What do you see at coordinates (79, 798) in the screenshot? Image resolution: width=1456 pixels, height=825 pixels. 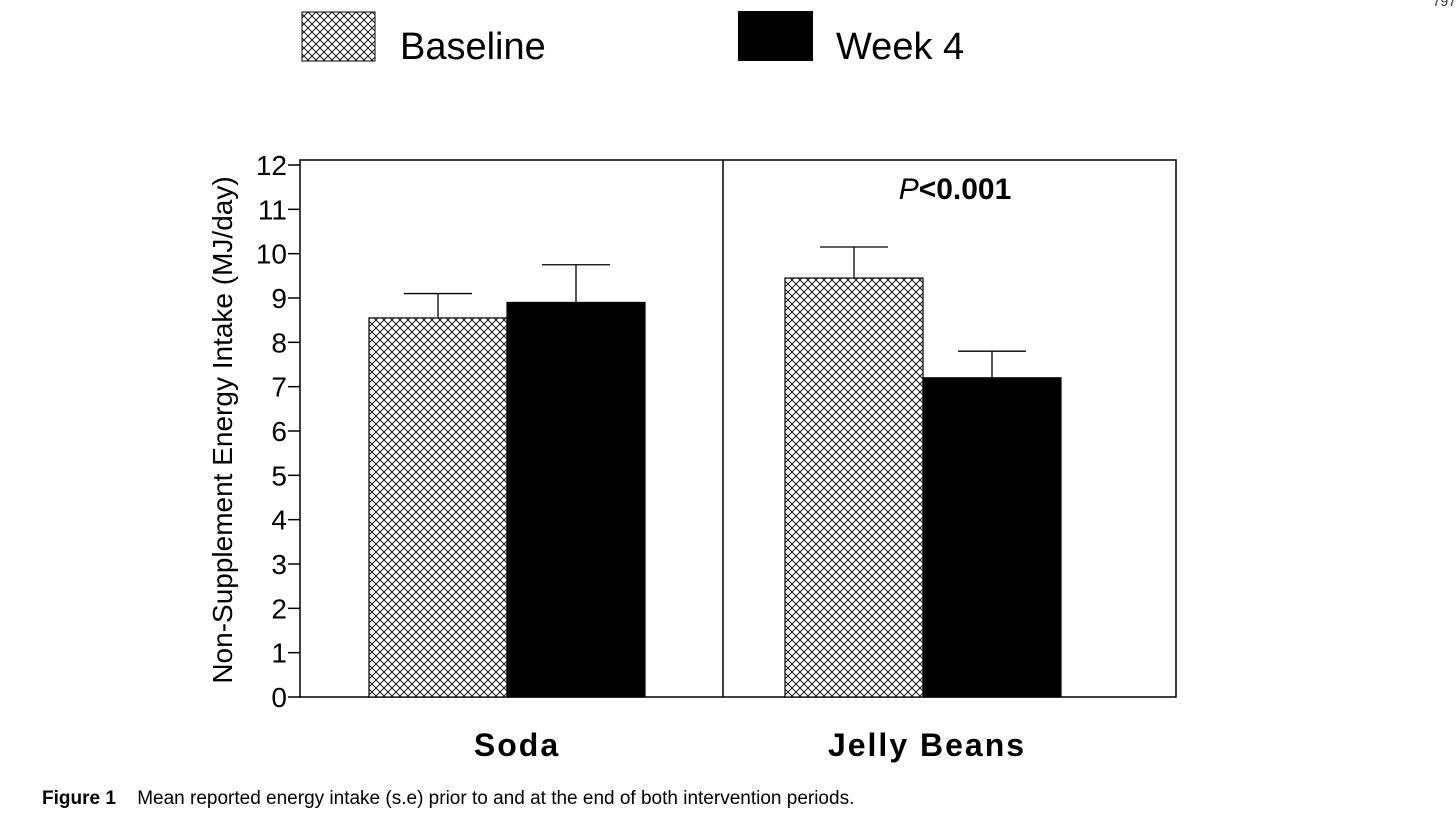 I see `figure-label: Figure 1` at bounding box center [79, 798].